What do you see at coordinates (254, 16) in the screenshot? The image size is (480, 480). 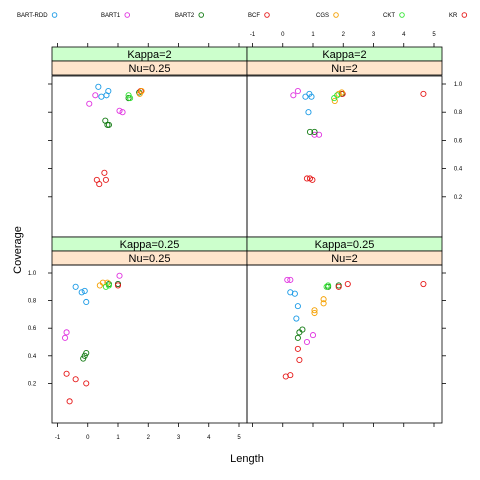 I see `legend-label: BCF` at bounding box center [254, 16].